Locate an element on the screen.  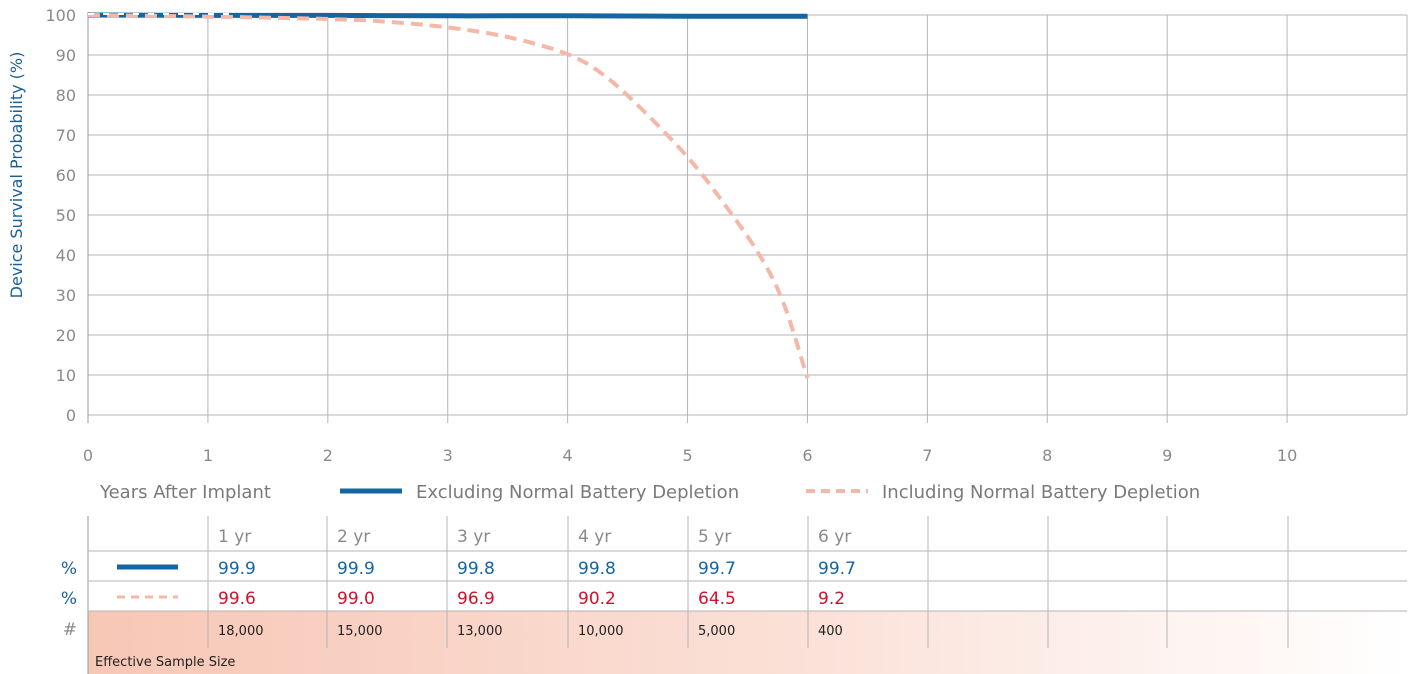
y-tick-label-40: 40 is located at coordinates (66, 255).